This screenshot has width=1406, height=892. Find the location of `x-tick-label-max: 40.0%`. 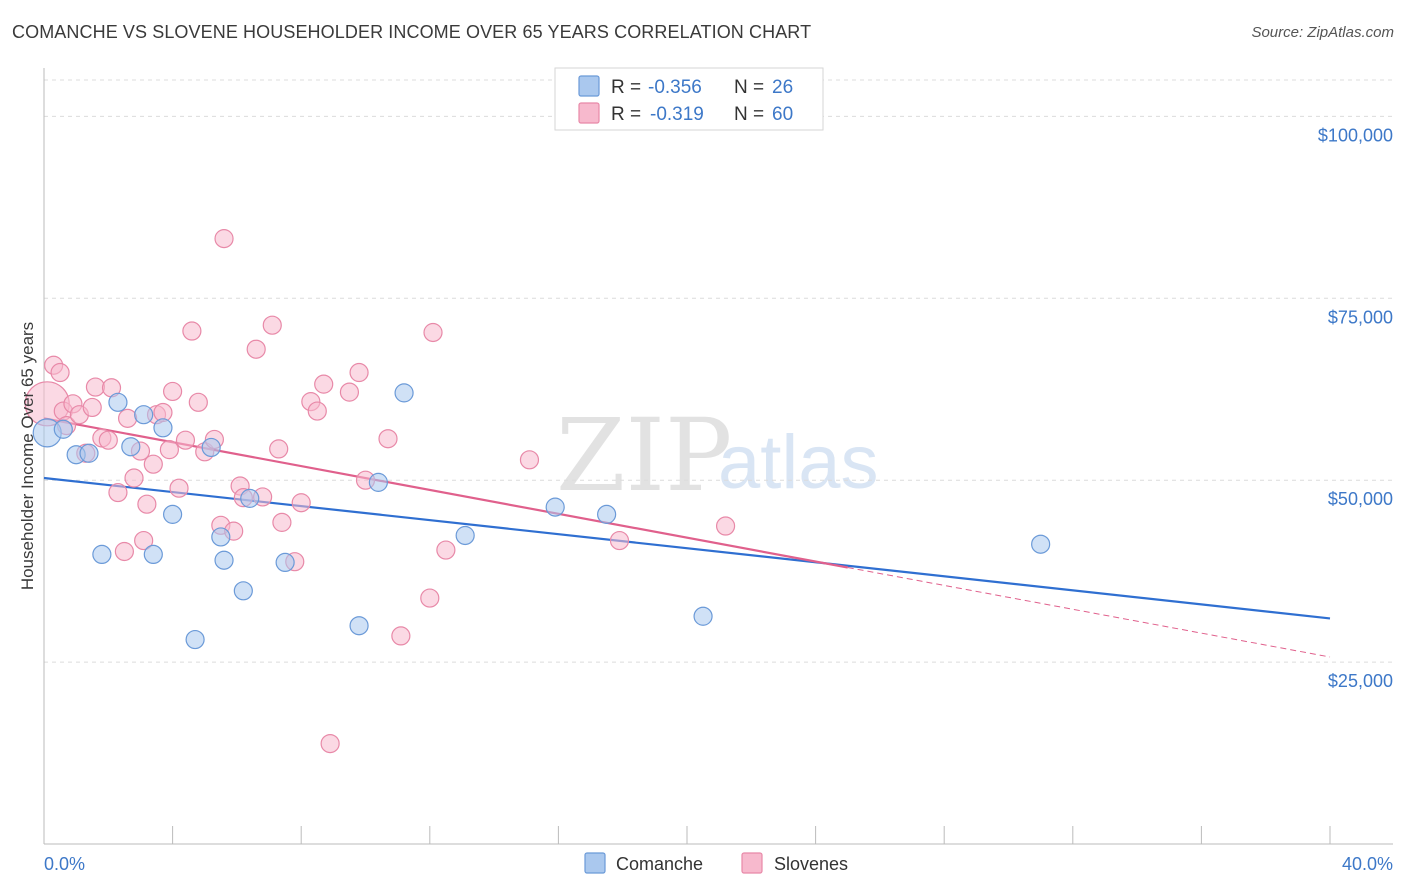

x-tick-label-max: 40.0% is located at coordinates (1367, 864).